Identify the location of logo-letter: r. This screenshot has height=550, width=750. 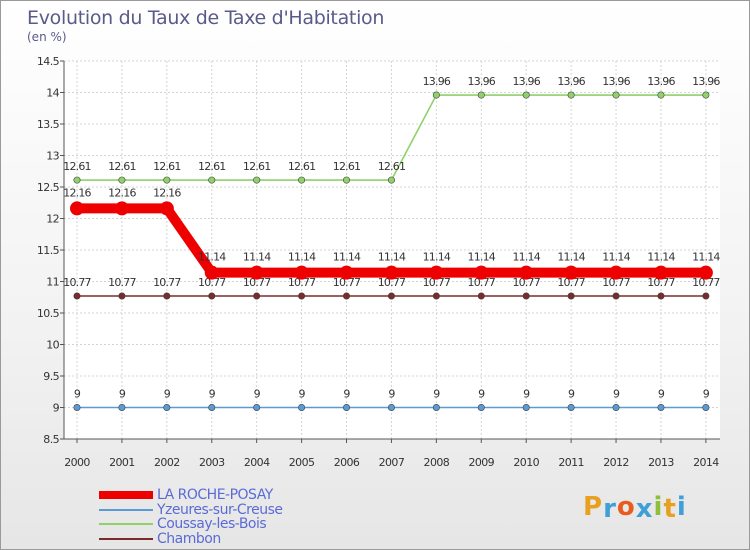
(610, 509).